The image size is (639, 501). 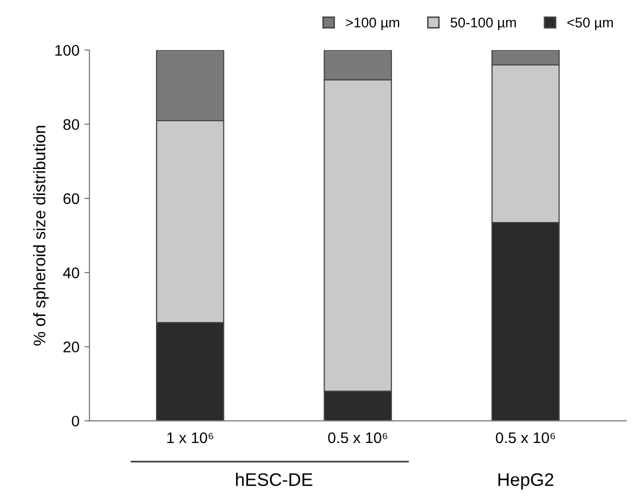 I want to click on y-tick-label: 80, so click(x=71, y=124).